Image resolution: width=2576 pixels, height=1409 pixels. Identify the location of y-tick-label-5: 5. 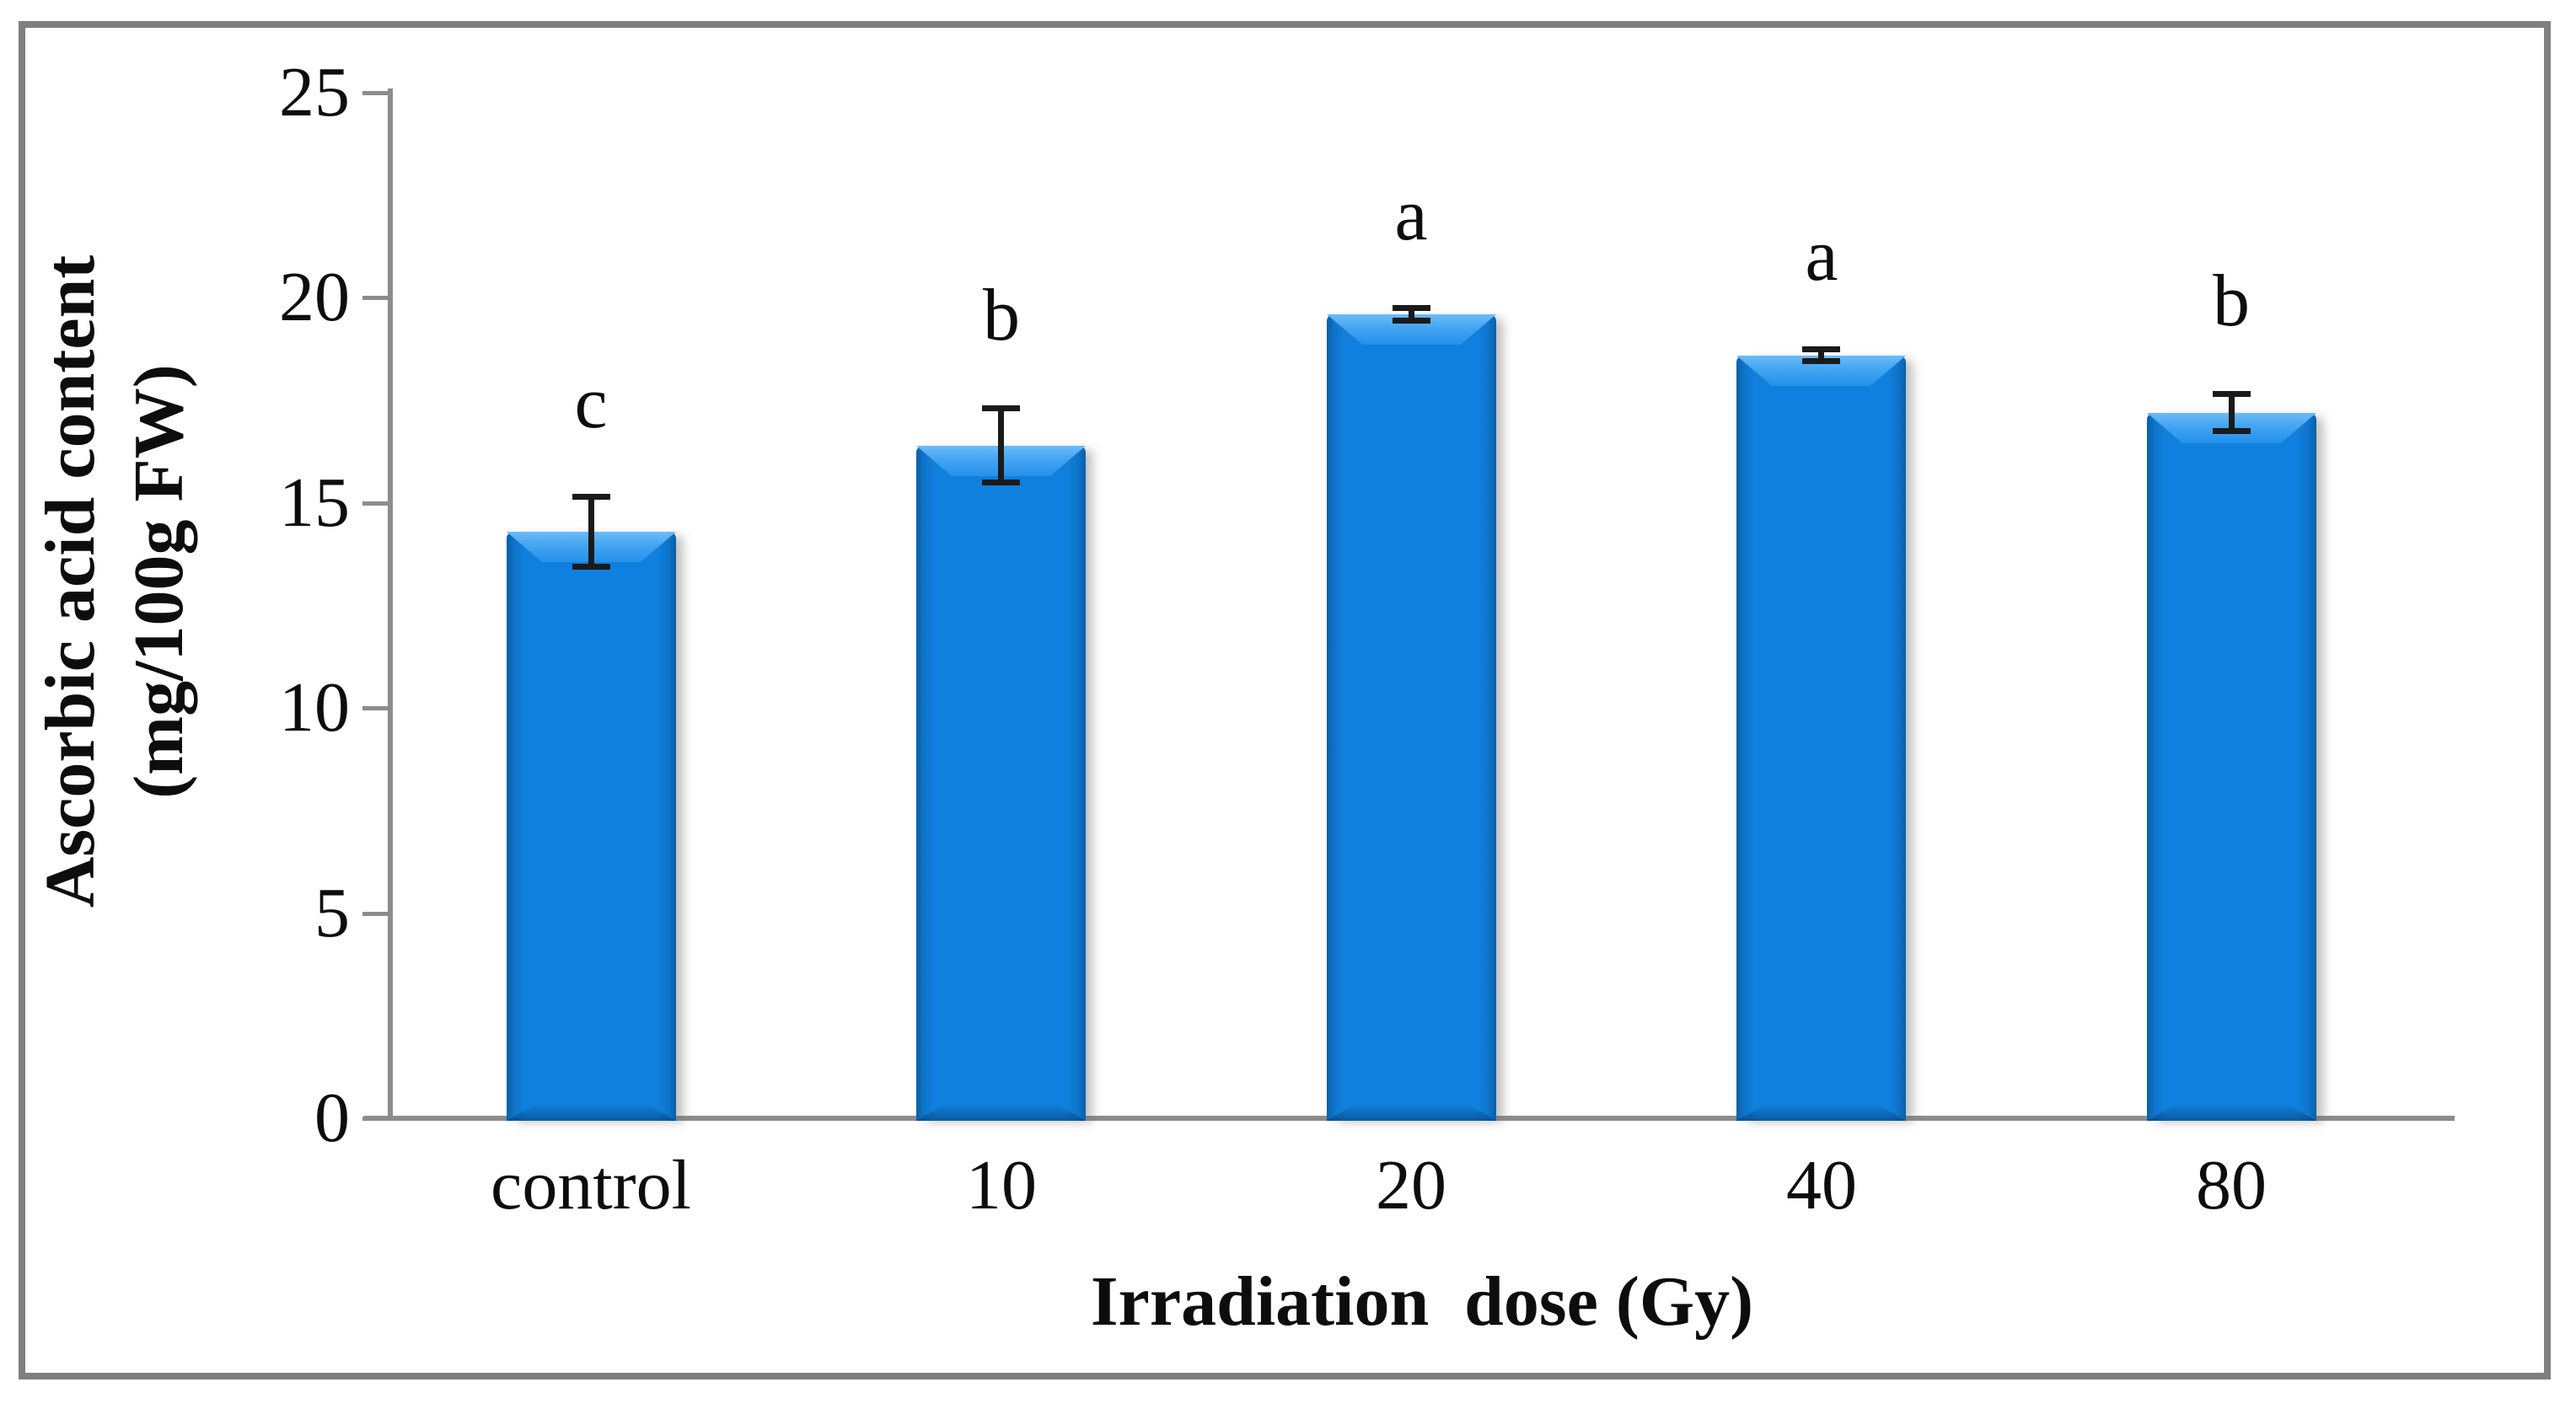
(332, 913).